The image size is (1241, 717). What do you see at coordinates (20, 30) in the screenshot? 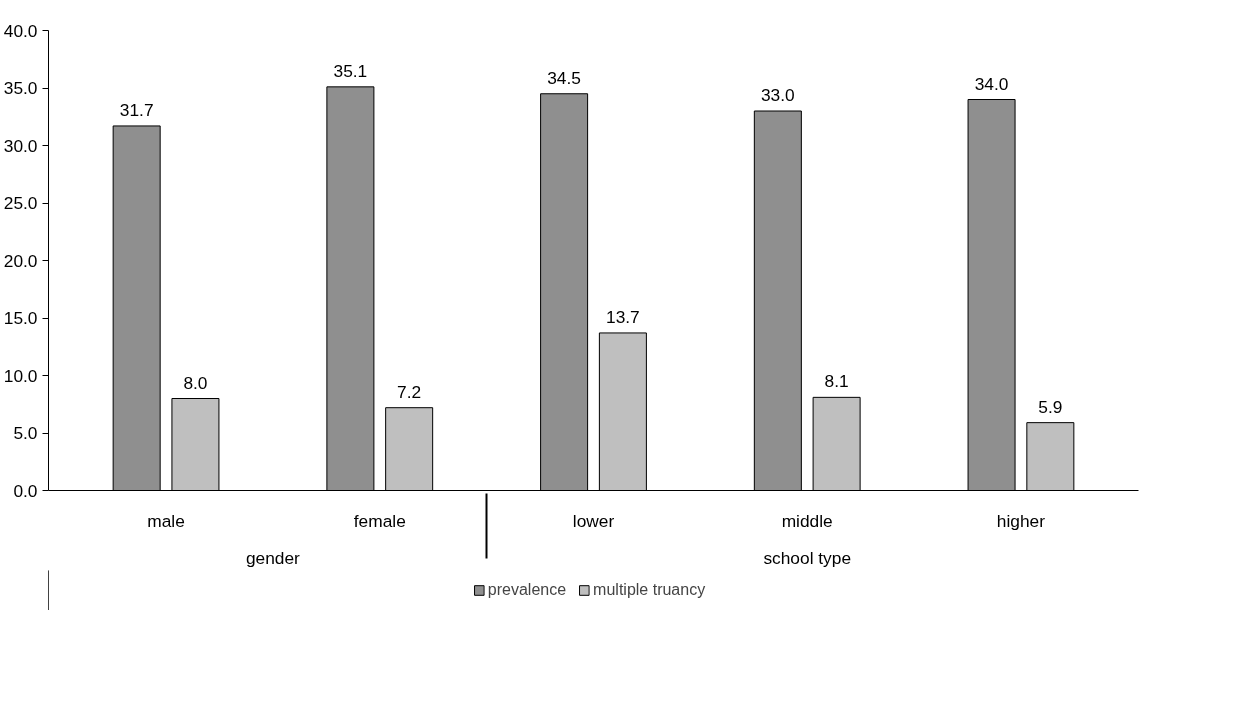
I see `y-tick-label: 40.0` at bounding box center [20, 30].